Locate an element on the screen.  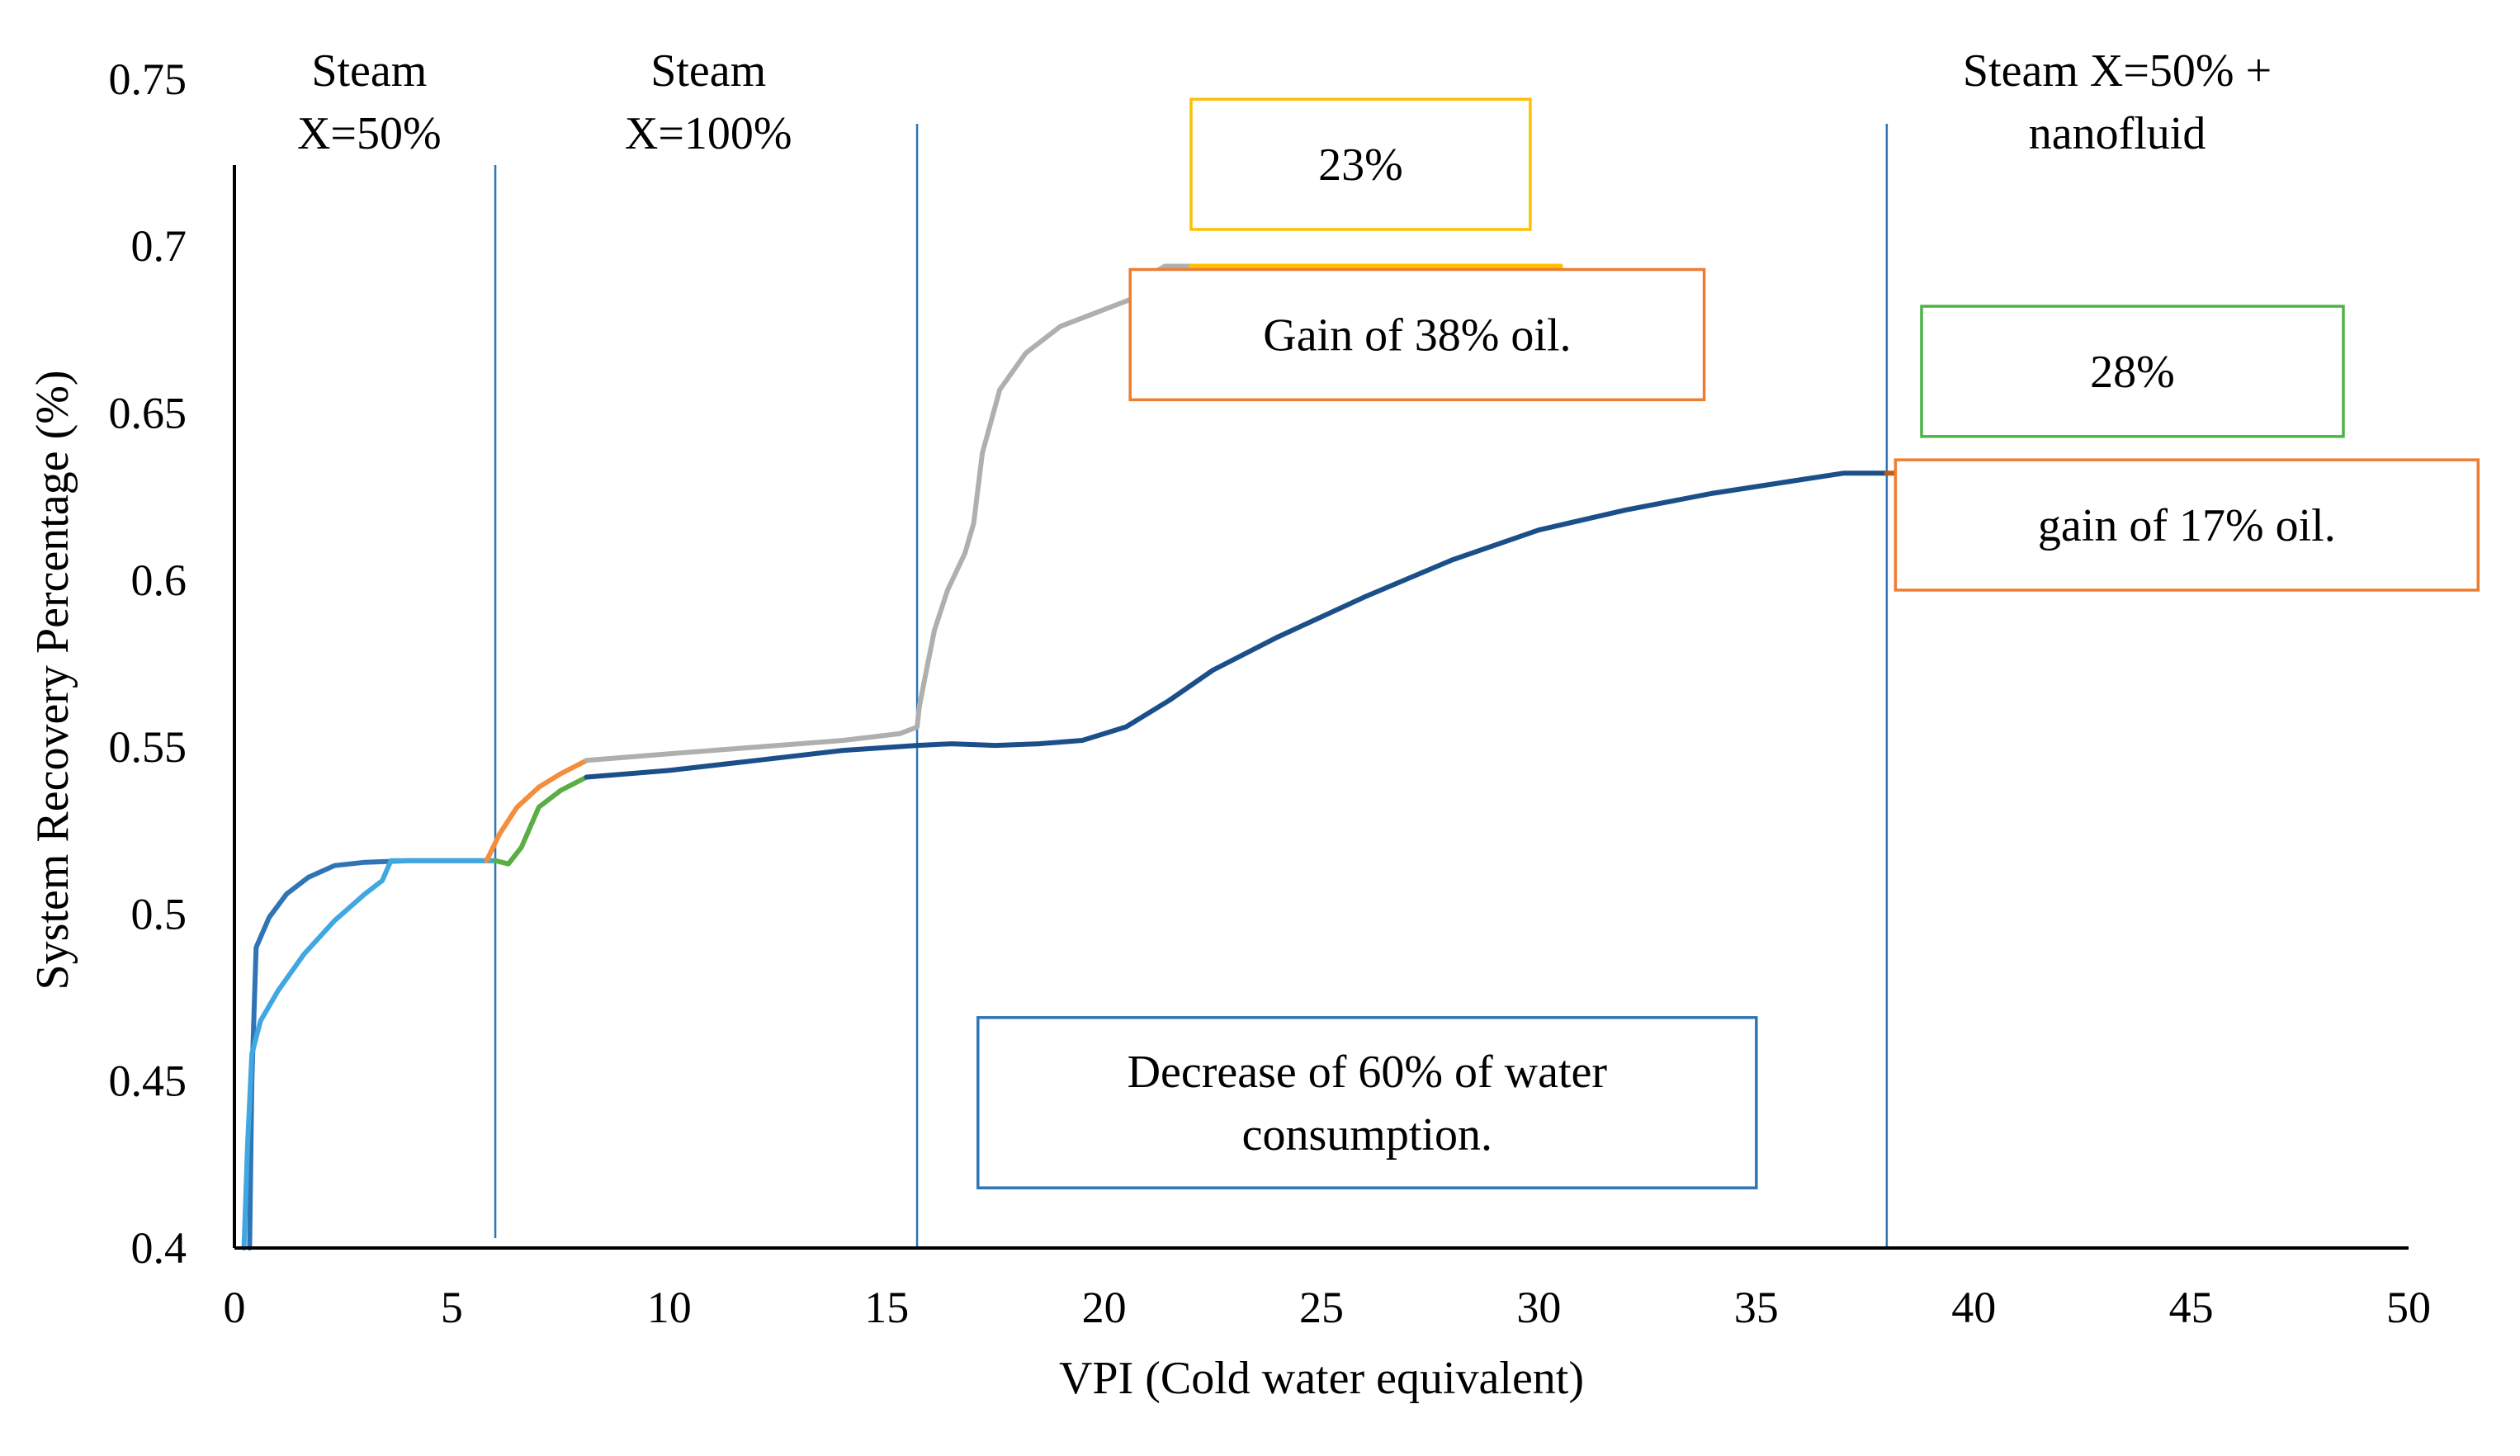
x-tick-label: 45 is located at coordinates (2191, 1307).